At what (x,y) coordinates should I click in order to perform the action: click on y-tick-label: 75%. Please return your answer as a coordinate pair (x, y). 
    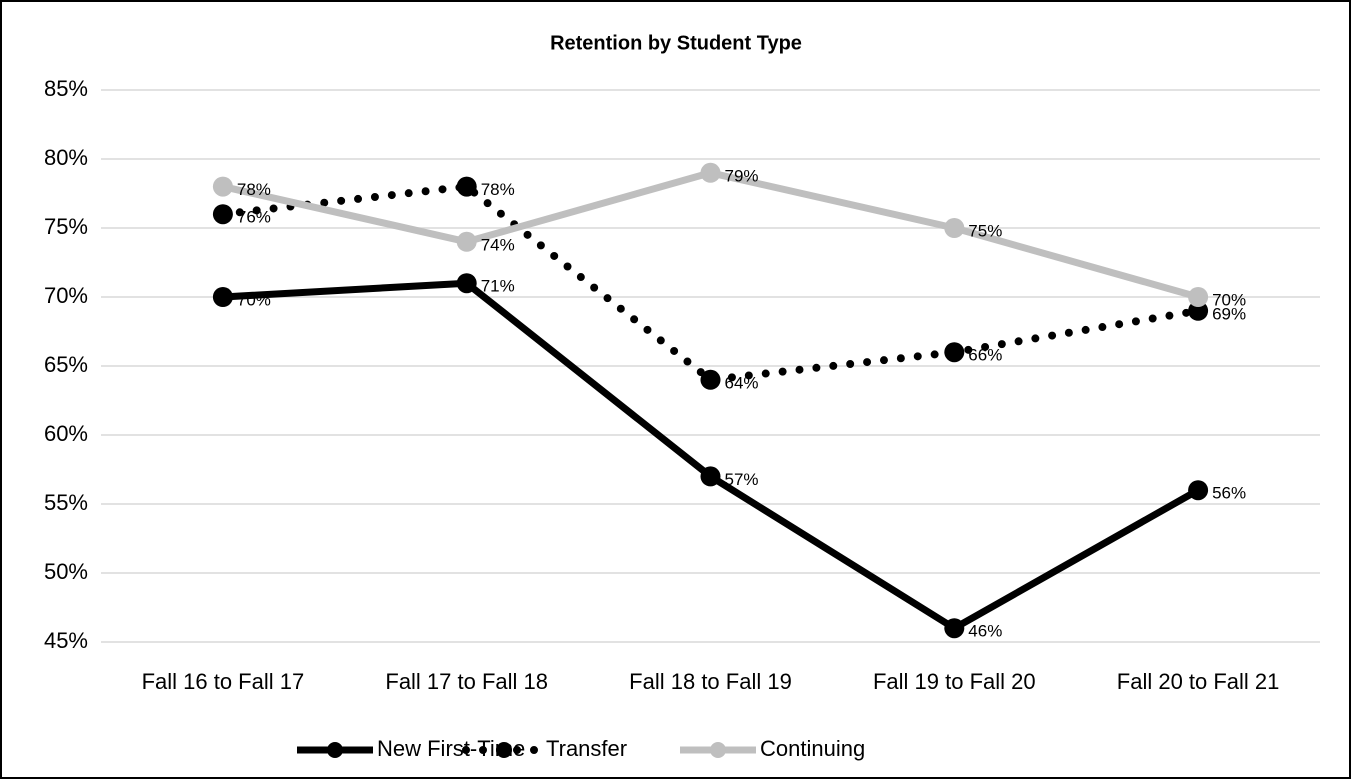
    Looking at the image, I should click on (66, 226).